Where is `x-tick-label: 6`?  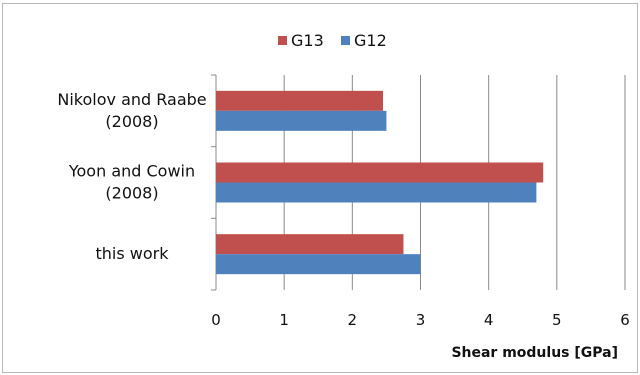 x-tick-label: 6 is located at coordinates (625, 320).